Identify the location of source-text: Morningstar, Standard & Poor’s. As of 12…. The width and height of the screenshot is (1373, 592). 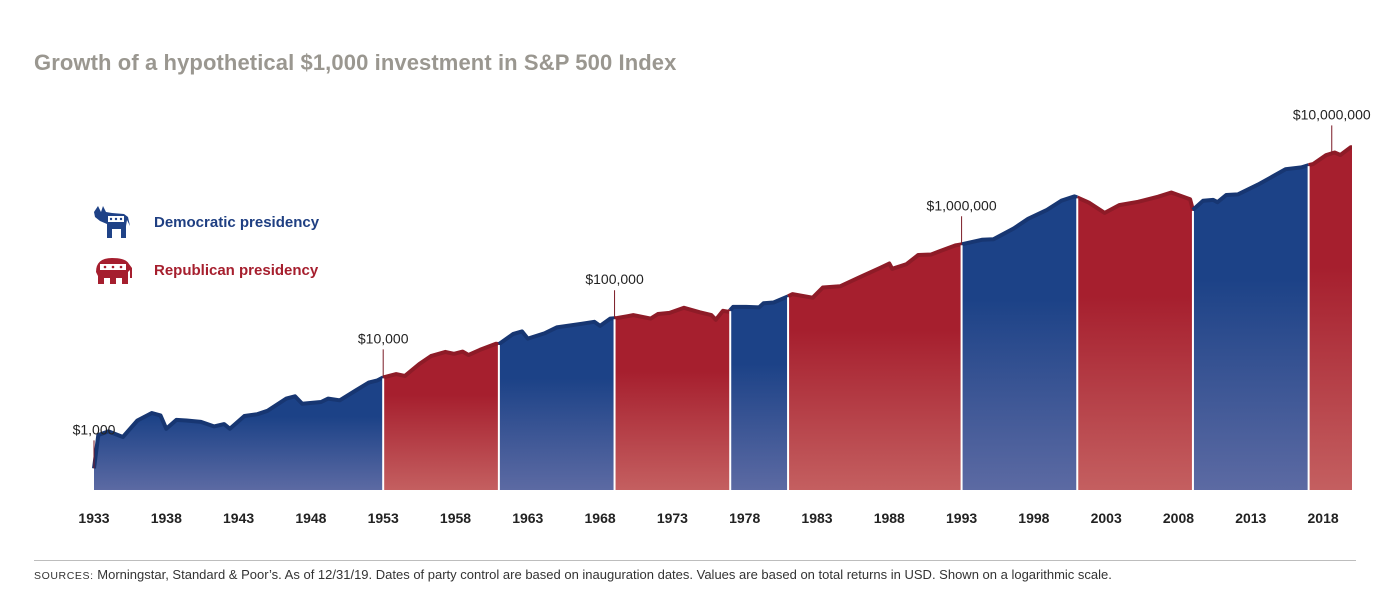
(604, 574).